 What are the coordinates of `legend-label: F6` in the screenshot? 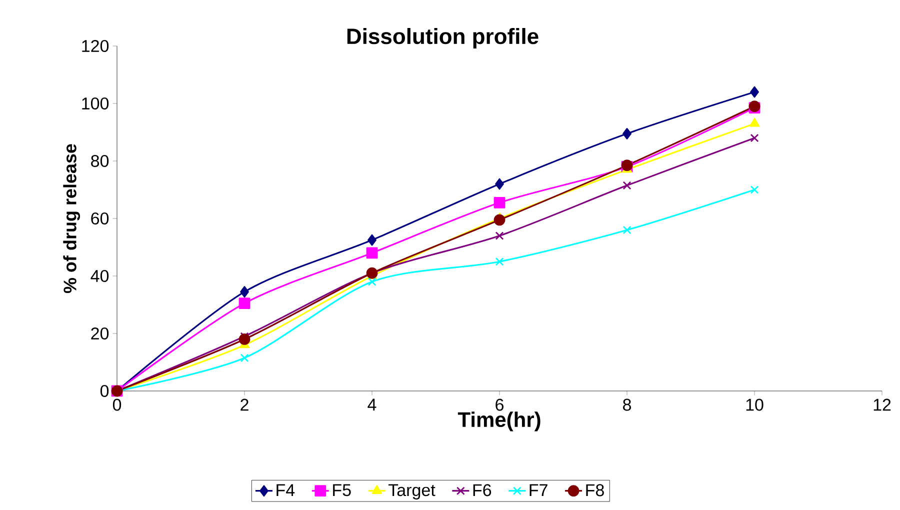 It's located at (482, 490).